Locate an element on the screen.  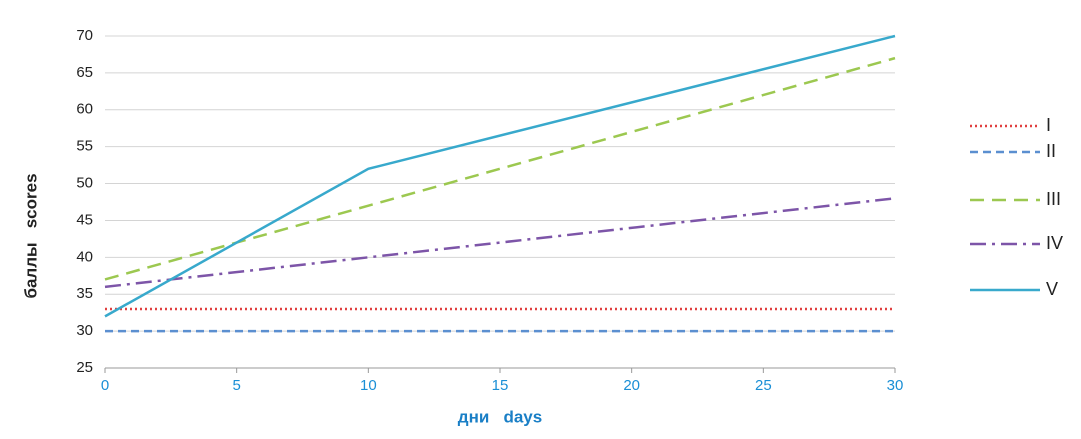
x-axis-label: дни days is located at coordinates (500, 416).